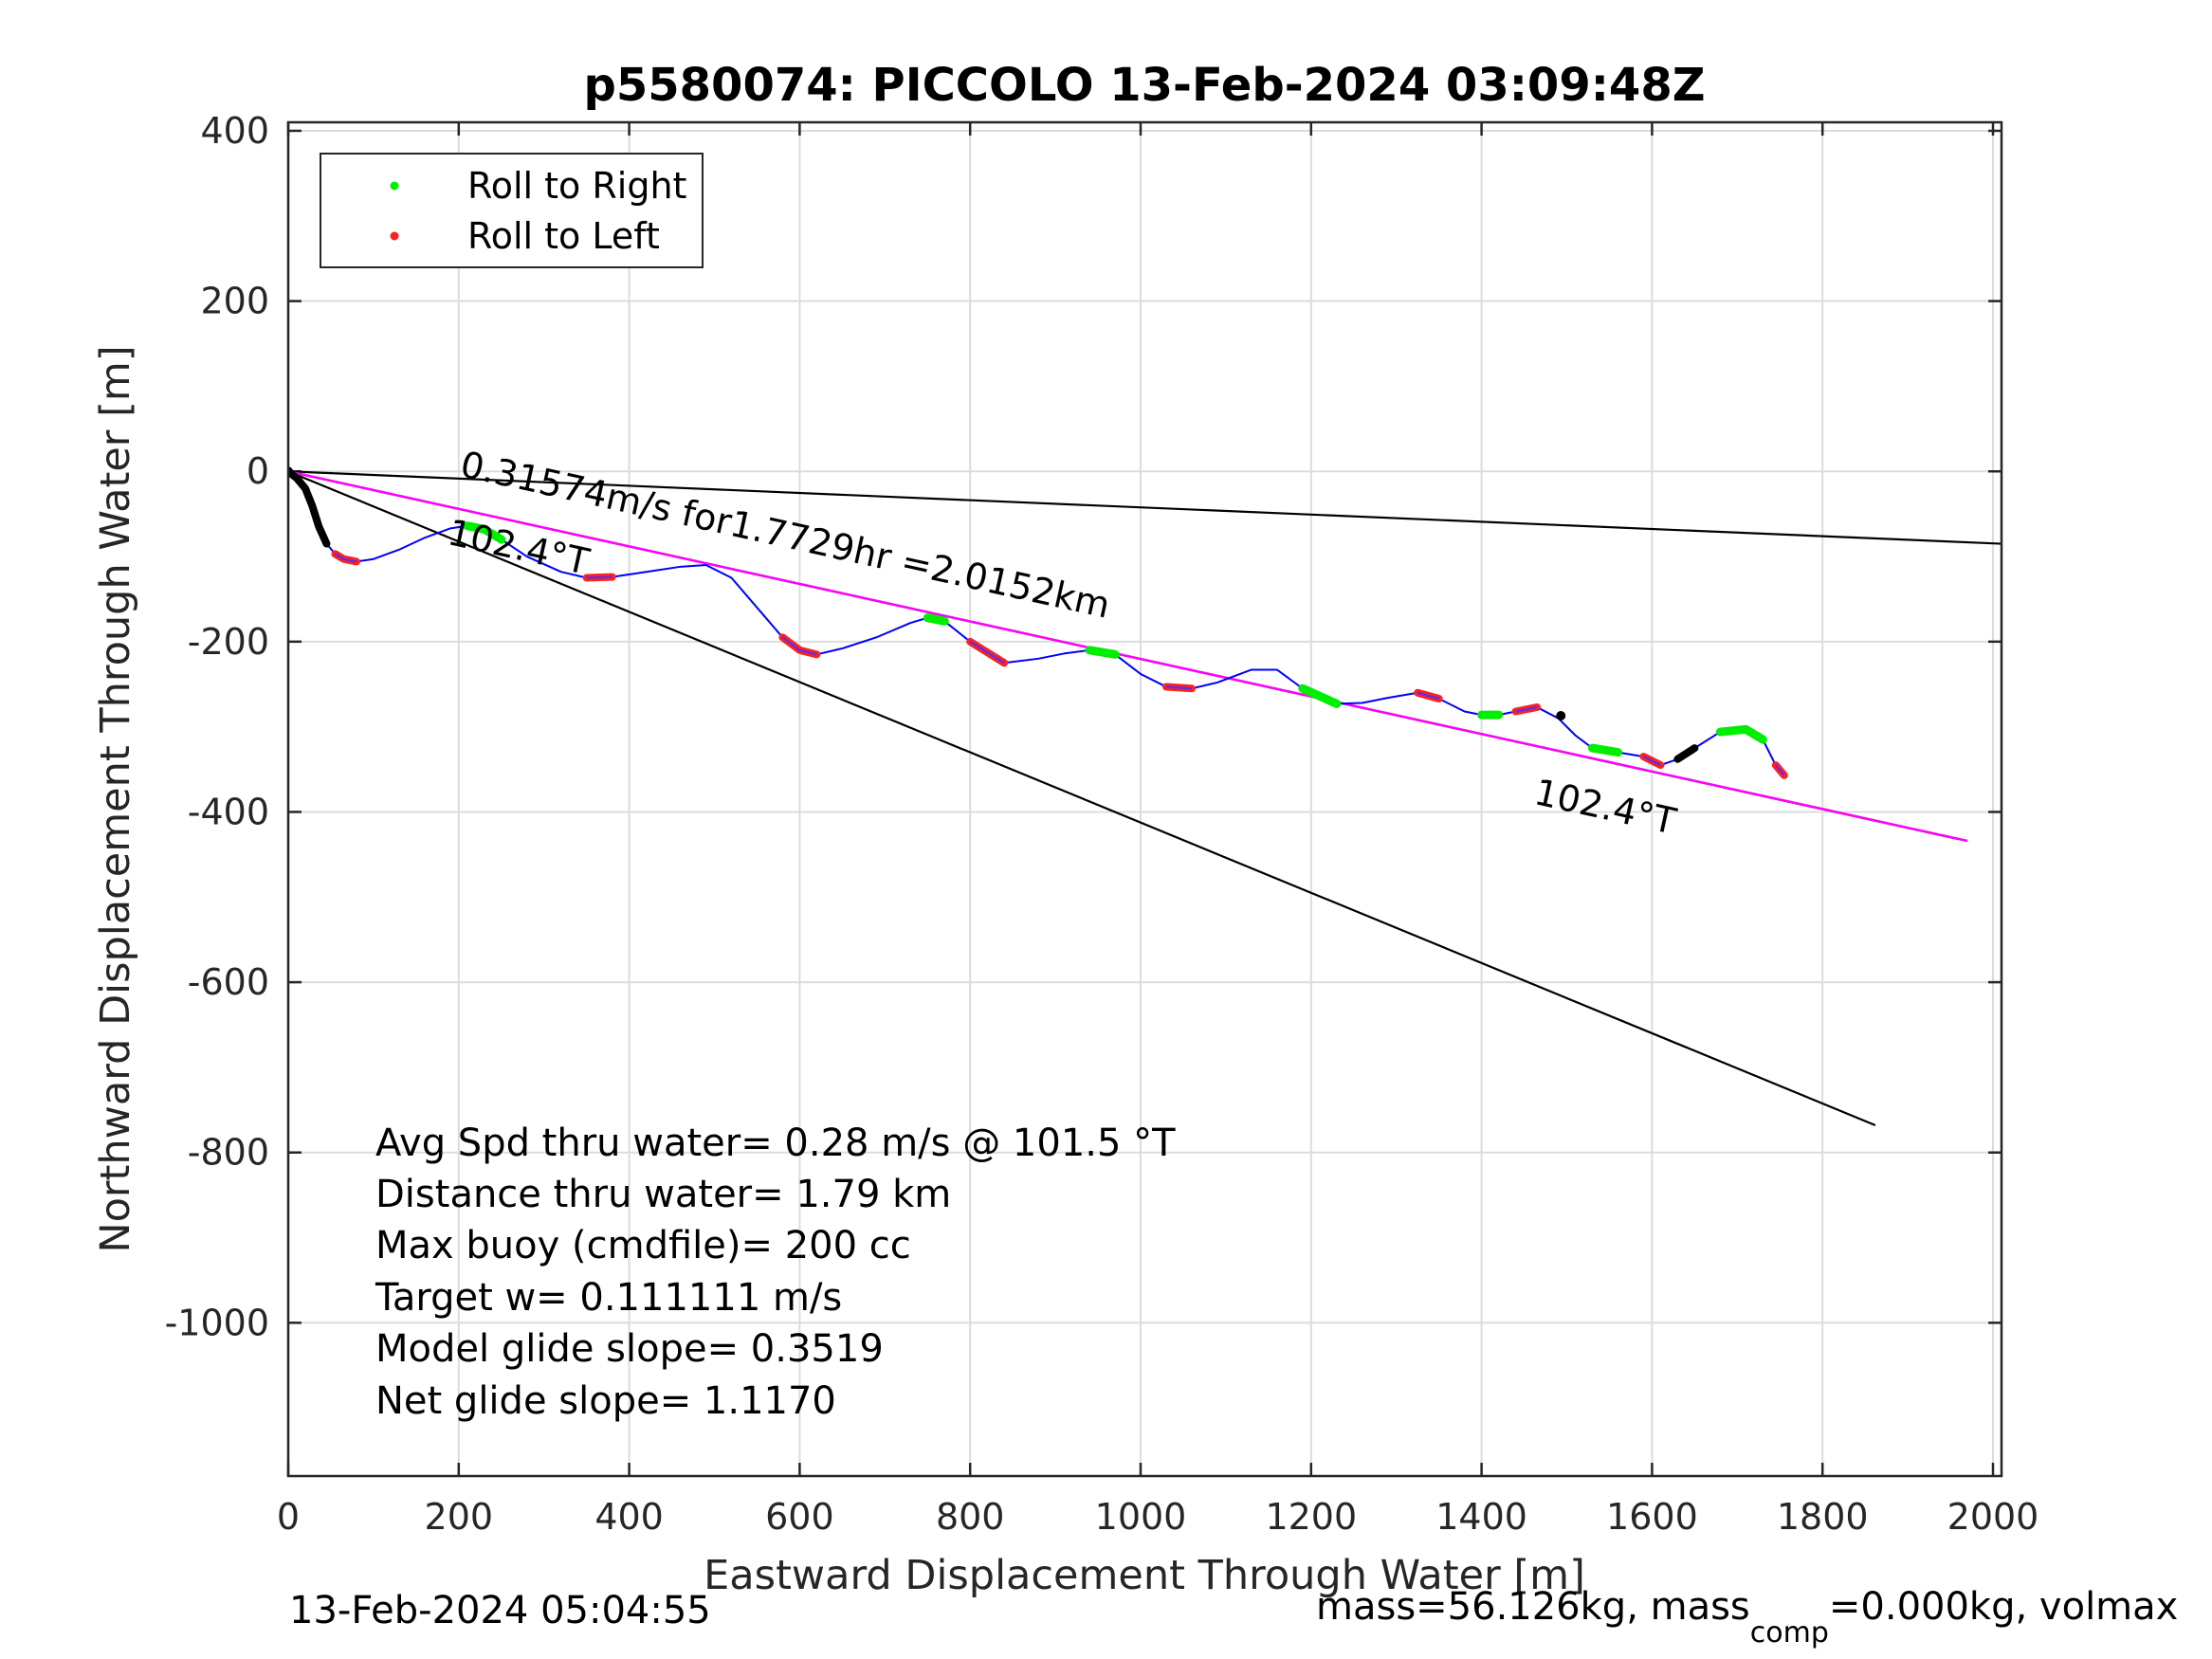 The width and height of the screenshot is (2212, 1659). What do you see at coordinates (1145, 507) in the screenshot?
I see `heading-upper-line` at bounding box center [1145, 507].